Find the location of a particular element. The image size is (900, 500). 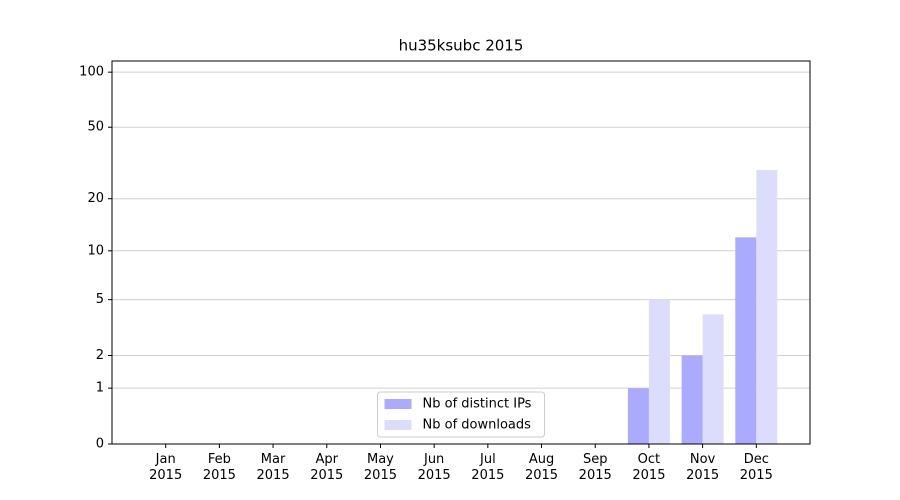

legend-label: Nb of distinct IPs is located at coordinates (477, 404).